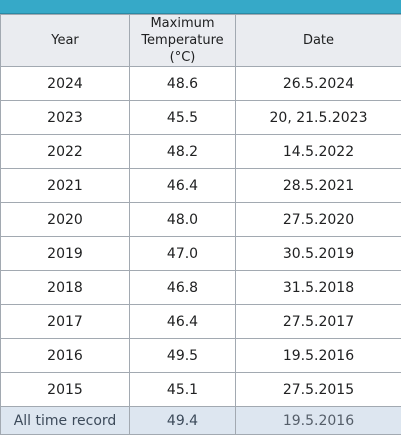 The height and width of the screenshot is (439, 401). I want to click on max-temperature-cell: 47.0, so click(182, 253).